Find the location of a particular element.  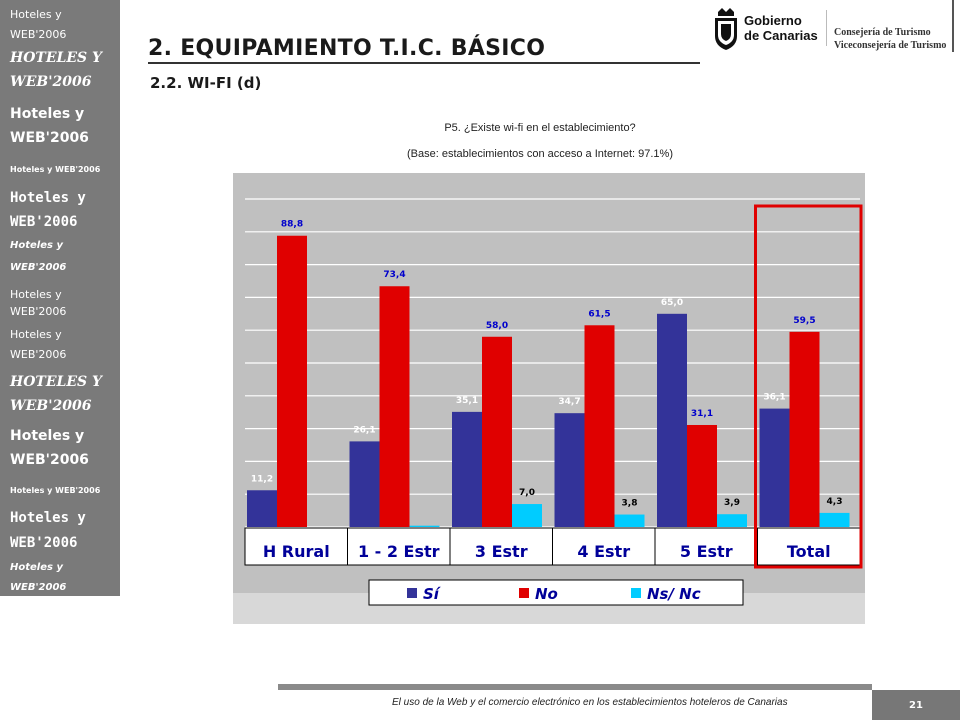

data-label: 4,3 is located at coordinates (835, 502).